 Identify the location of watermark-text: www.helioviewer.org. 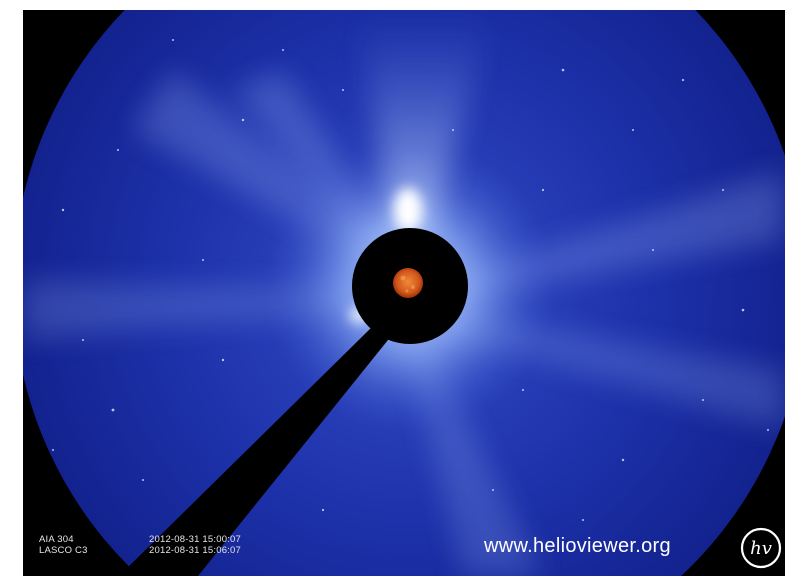
(577, 546).